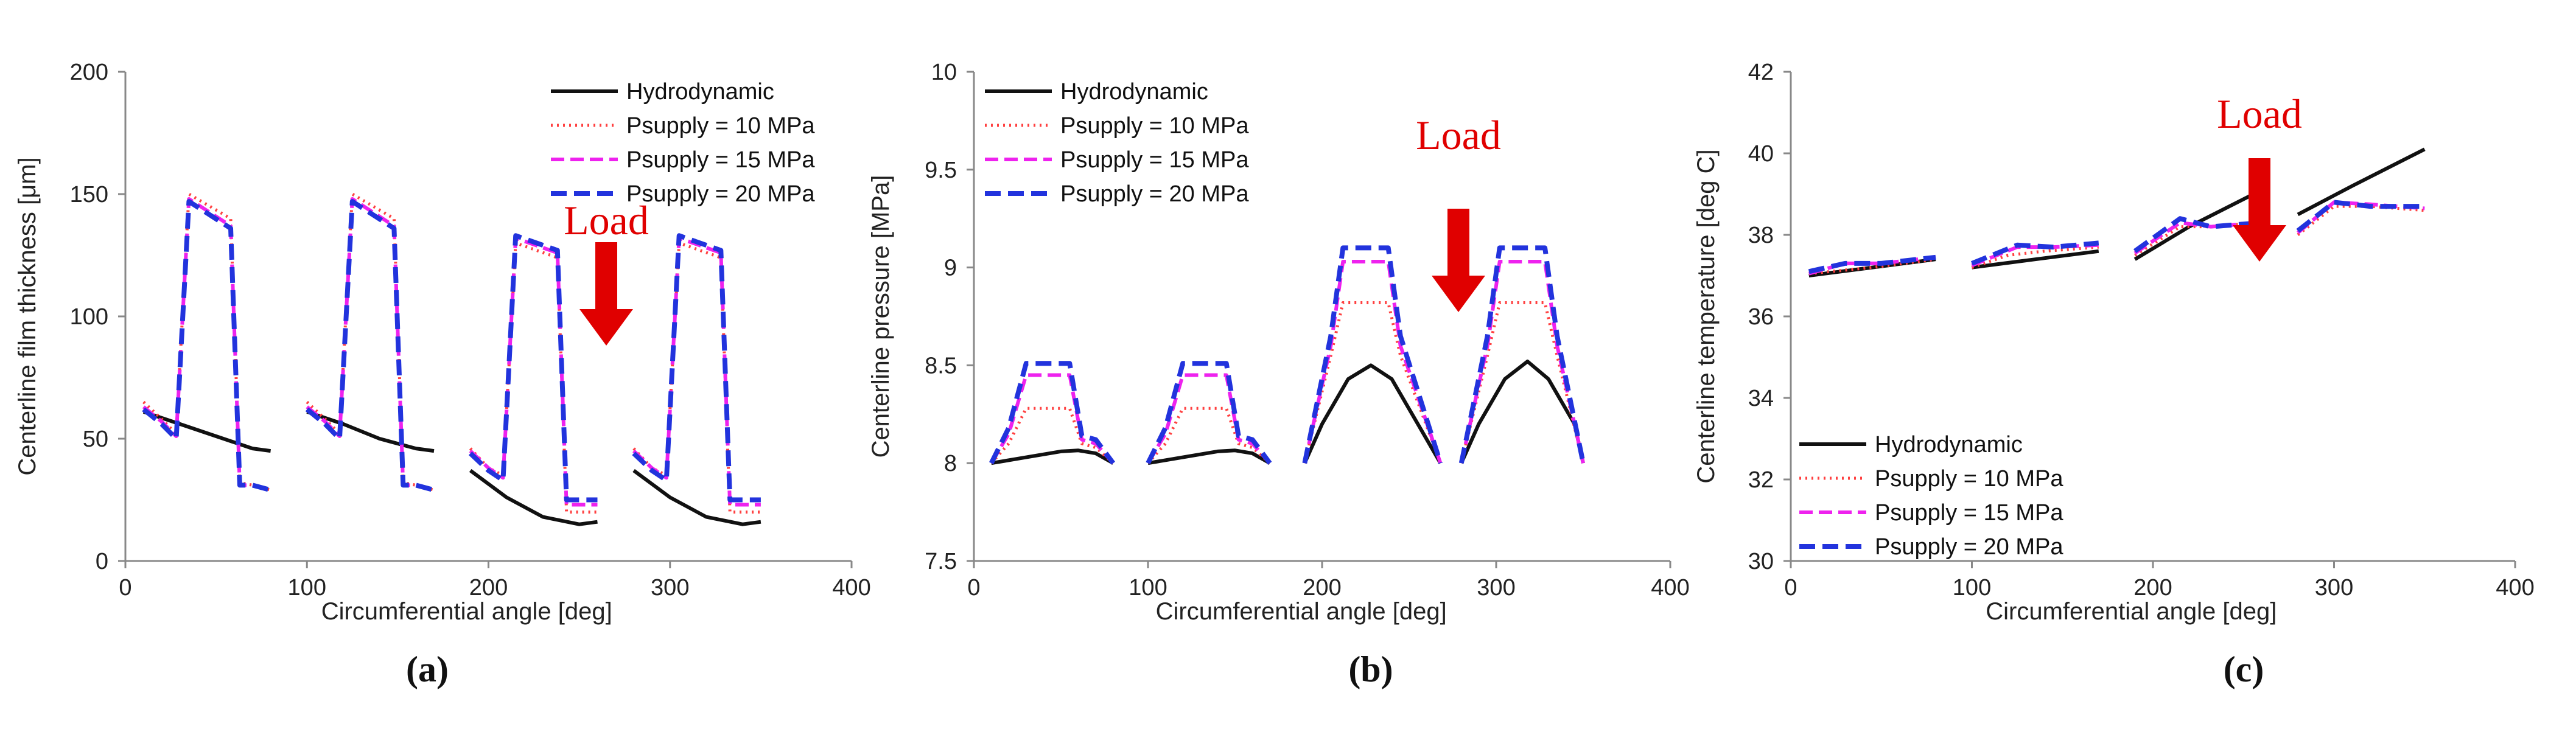  What do you see at coordinates (880, 317) in the screenshot?
I see `y-axis-label: Centerline pressure [MPa]` at bounding box center [880, 317].